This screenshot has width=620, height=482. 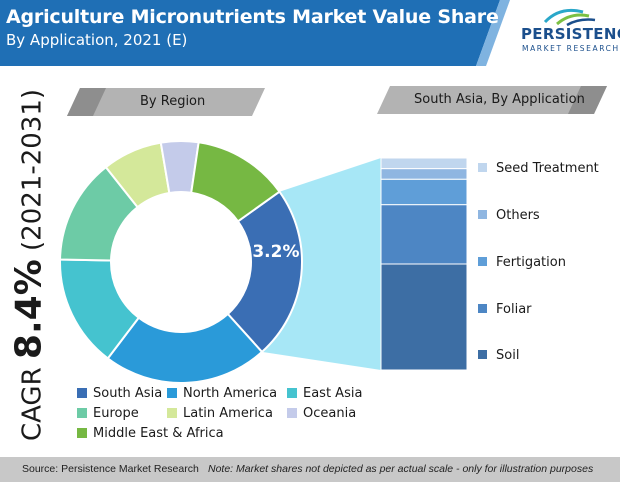 I want to click on header-band-accent, so click(x=493, y=33).